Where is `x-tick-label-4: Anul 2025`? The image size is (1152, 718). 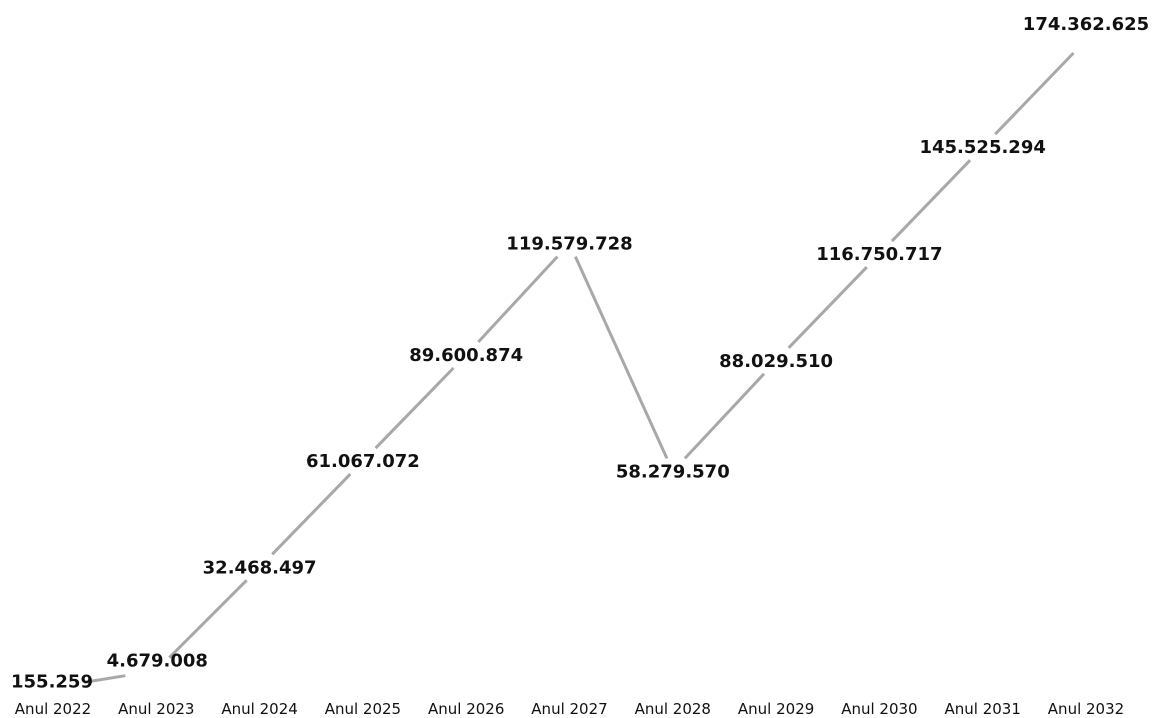 x-tick-label-4: Anul 2025 is located at coordinates (363, 709).